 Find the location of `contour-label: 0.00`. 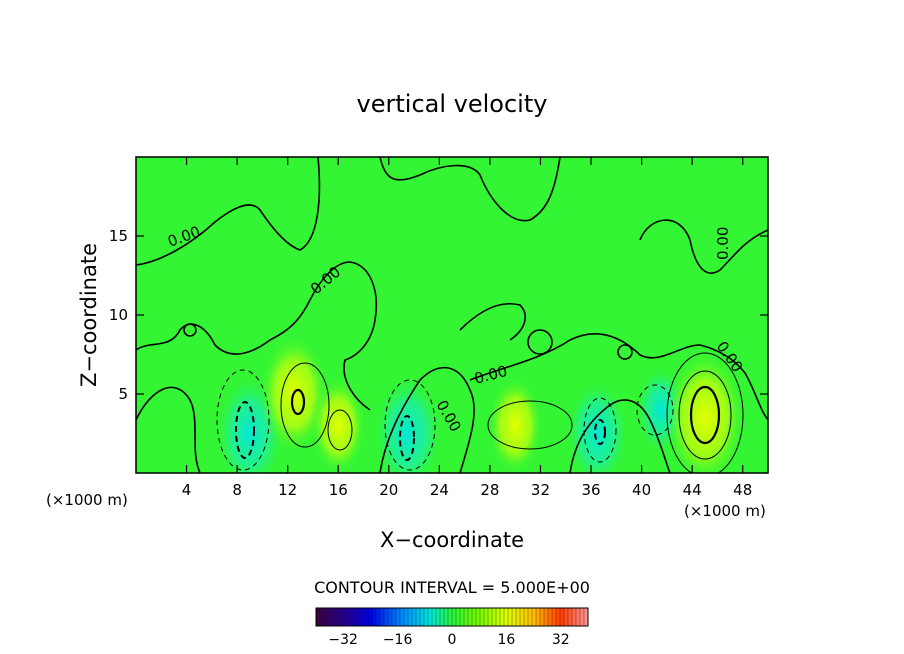

contour-label: 0.00 is located at coordinates (723, 243).